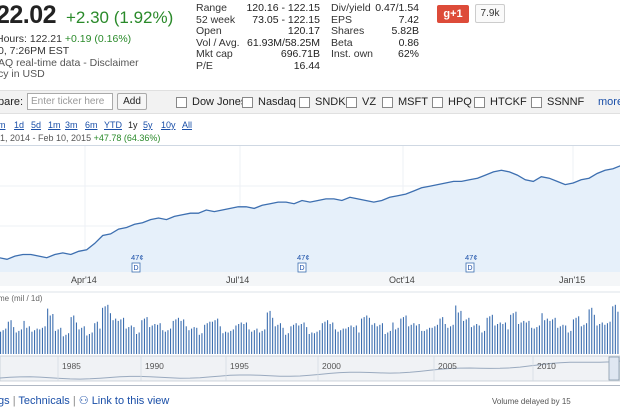  What do you see at coordinates (74, 401) in the screenshot?
I see `footer-sep-2: |` at bounding box center [74, 401].